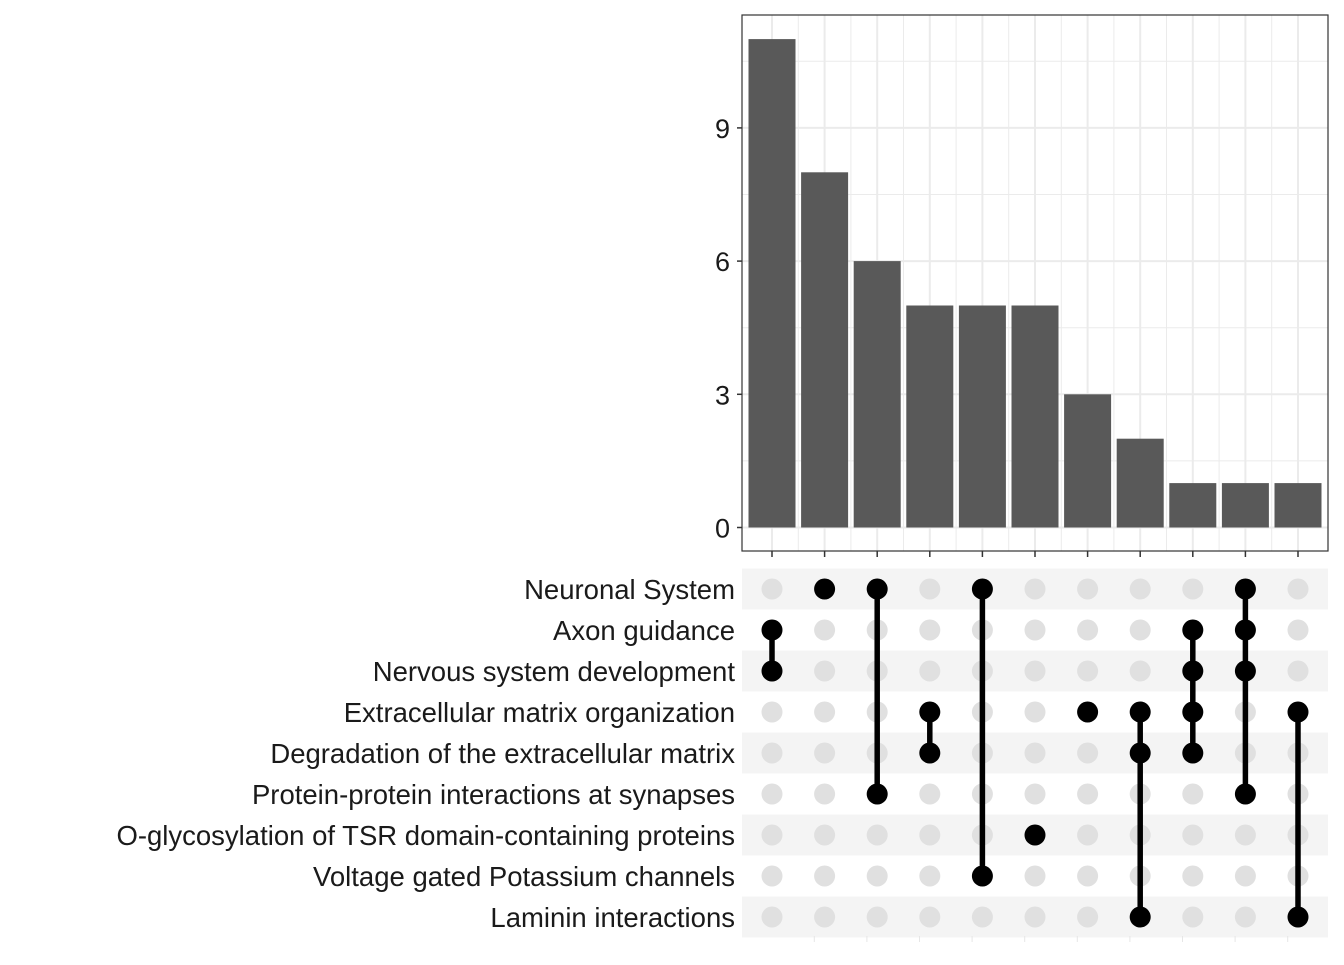 The width and height of the screenshot is (1344, 965). Describe the element at coordinates (722, 395) in the screenshot. I see `y-tick-label: 3` at that location.